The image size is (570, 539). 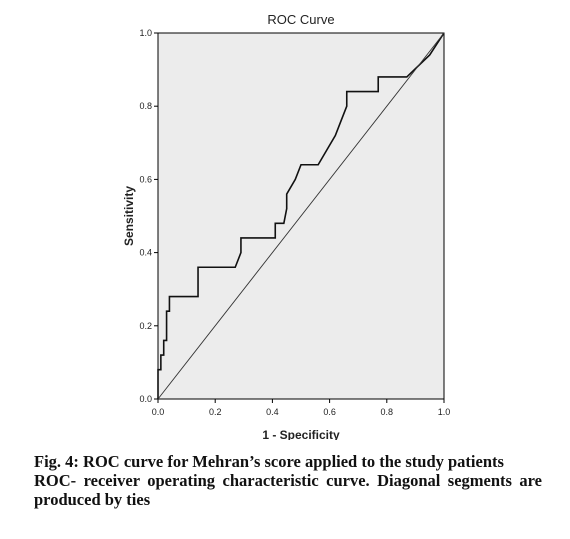 I want to click on x-tick-label: 1.0, so click(x=444, y=412).